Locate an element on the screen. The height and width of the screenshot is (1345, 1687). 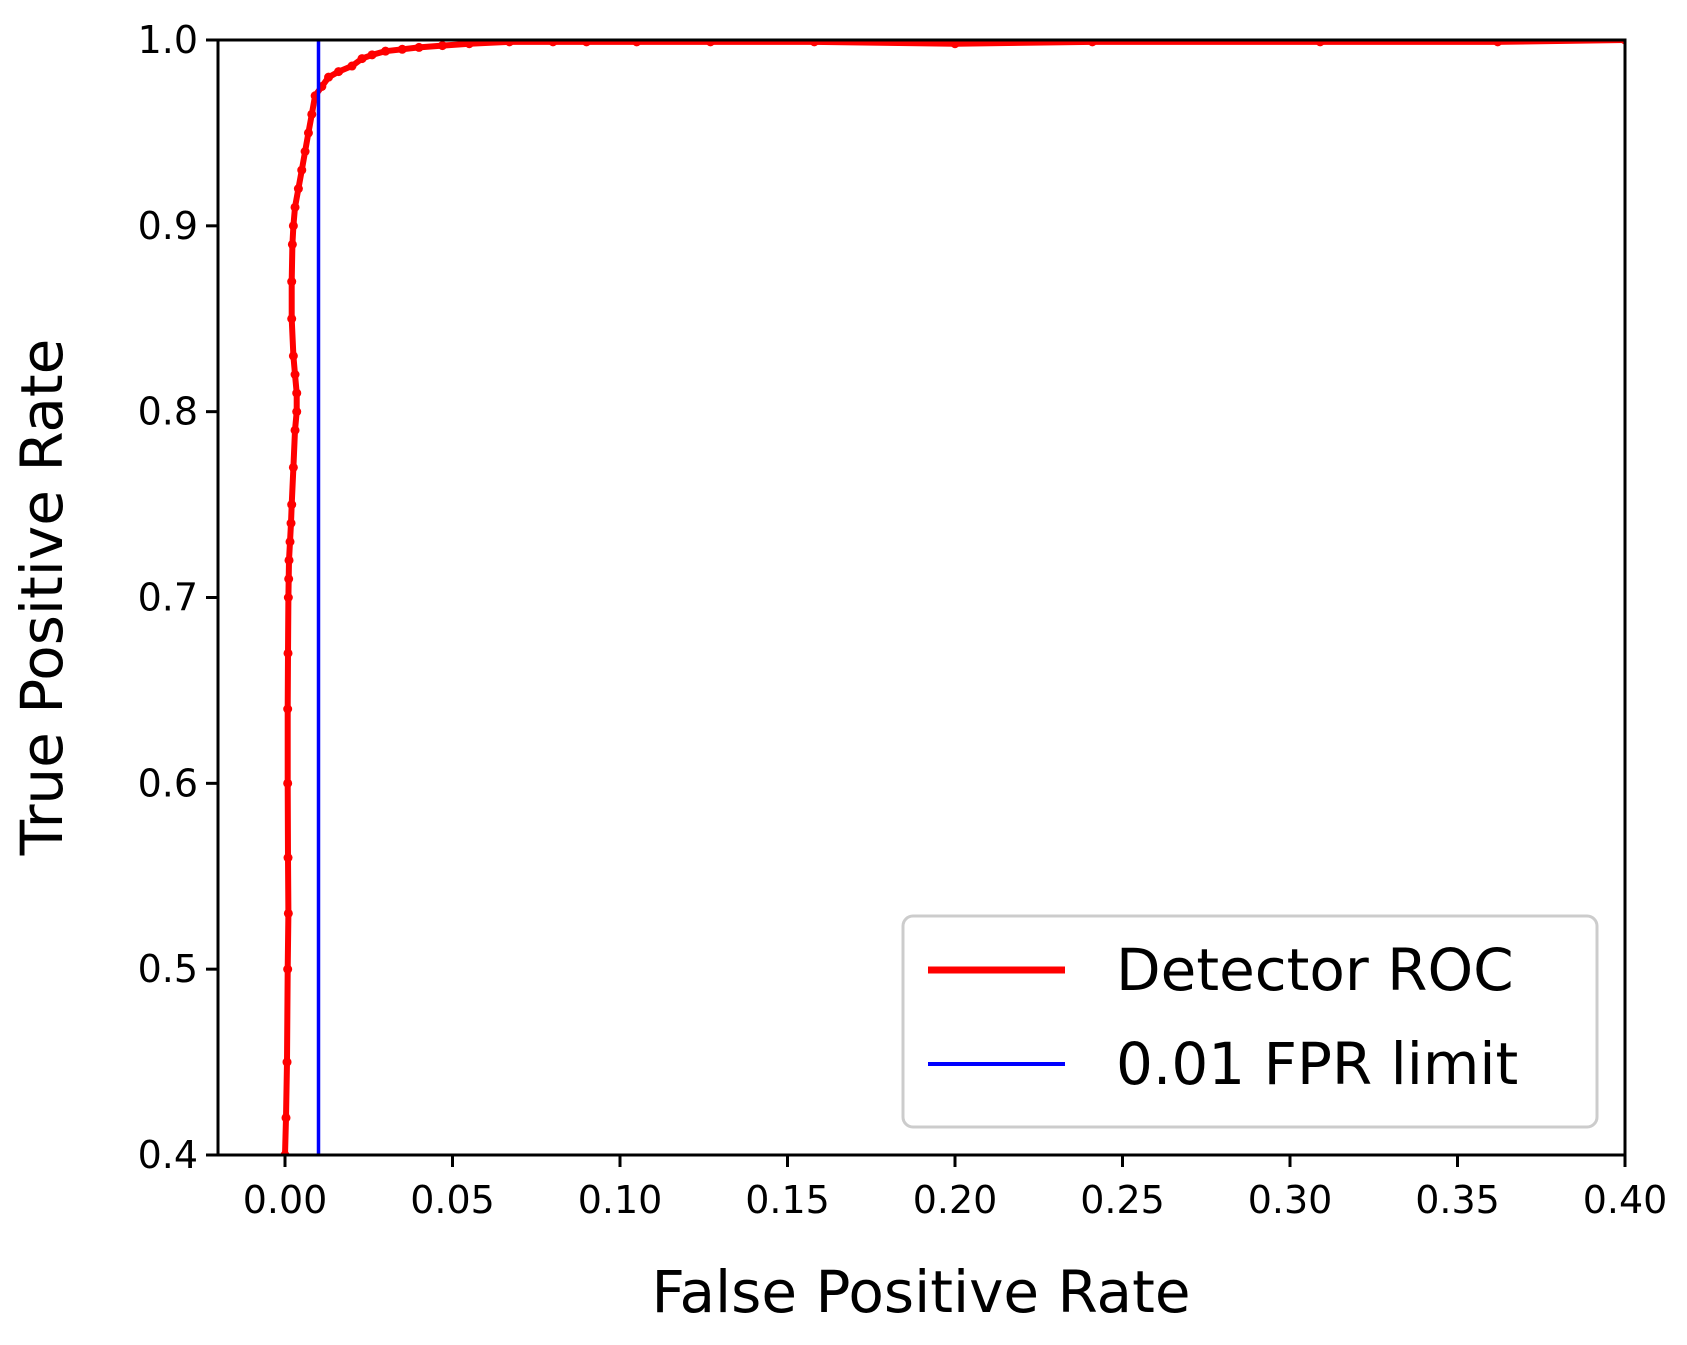
y-tick-label: 0.6 is located at coordinates (168, 783).